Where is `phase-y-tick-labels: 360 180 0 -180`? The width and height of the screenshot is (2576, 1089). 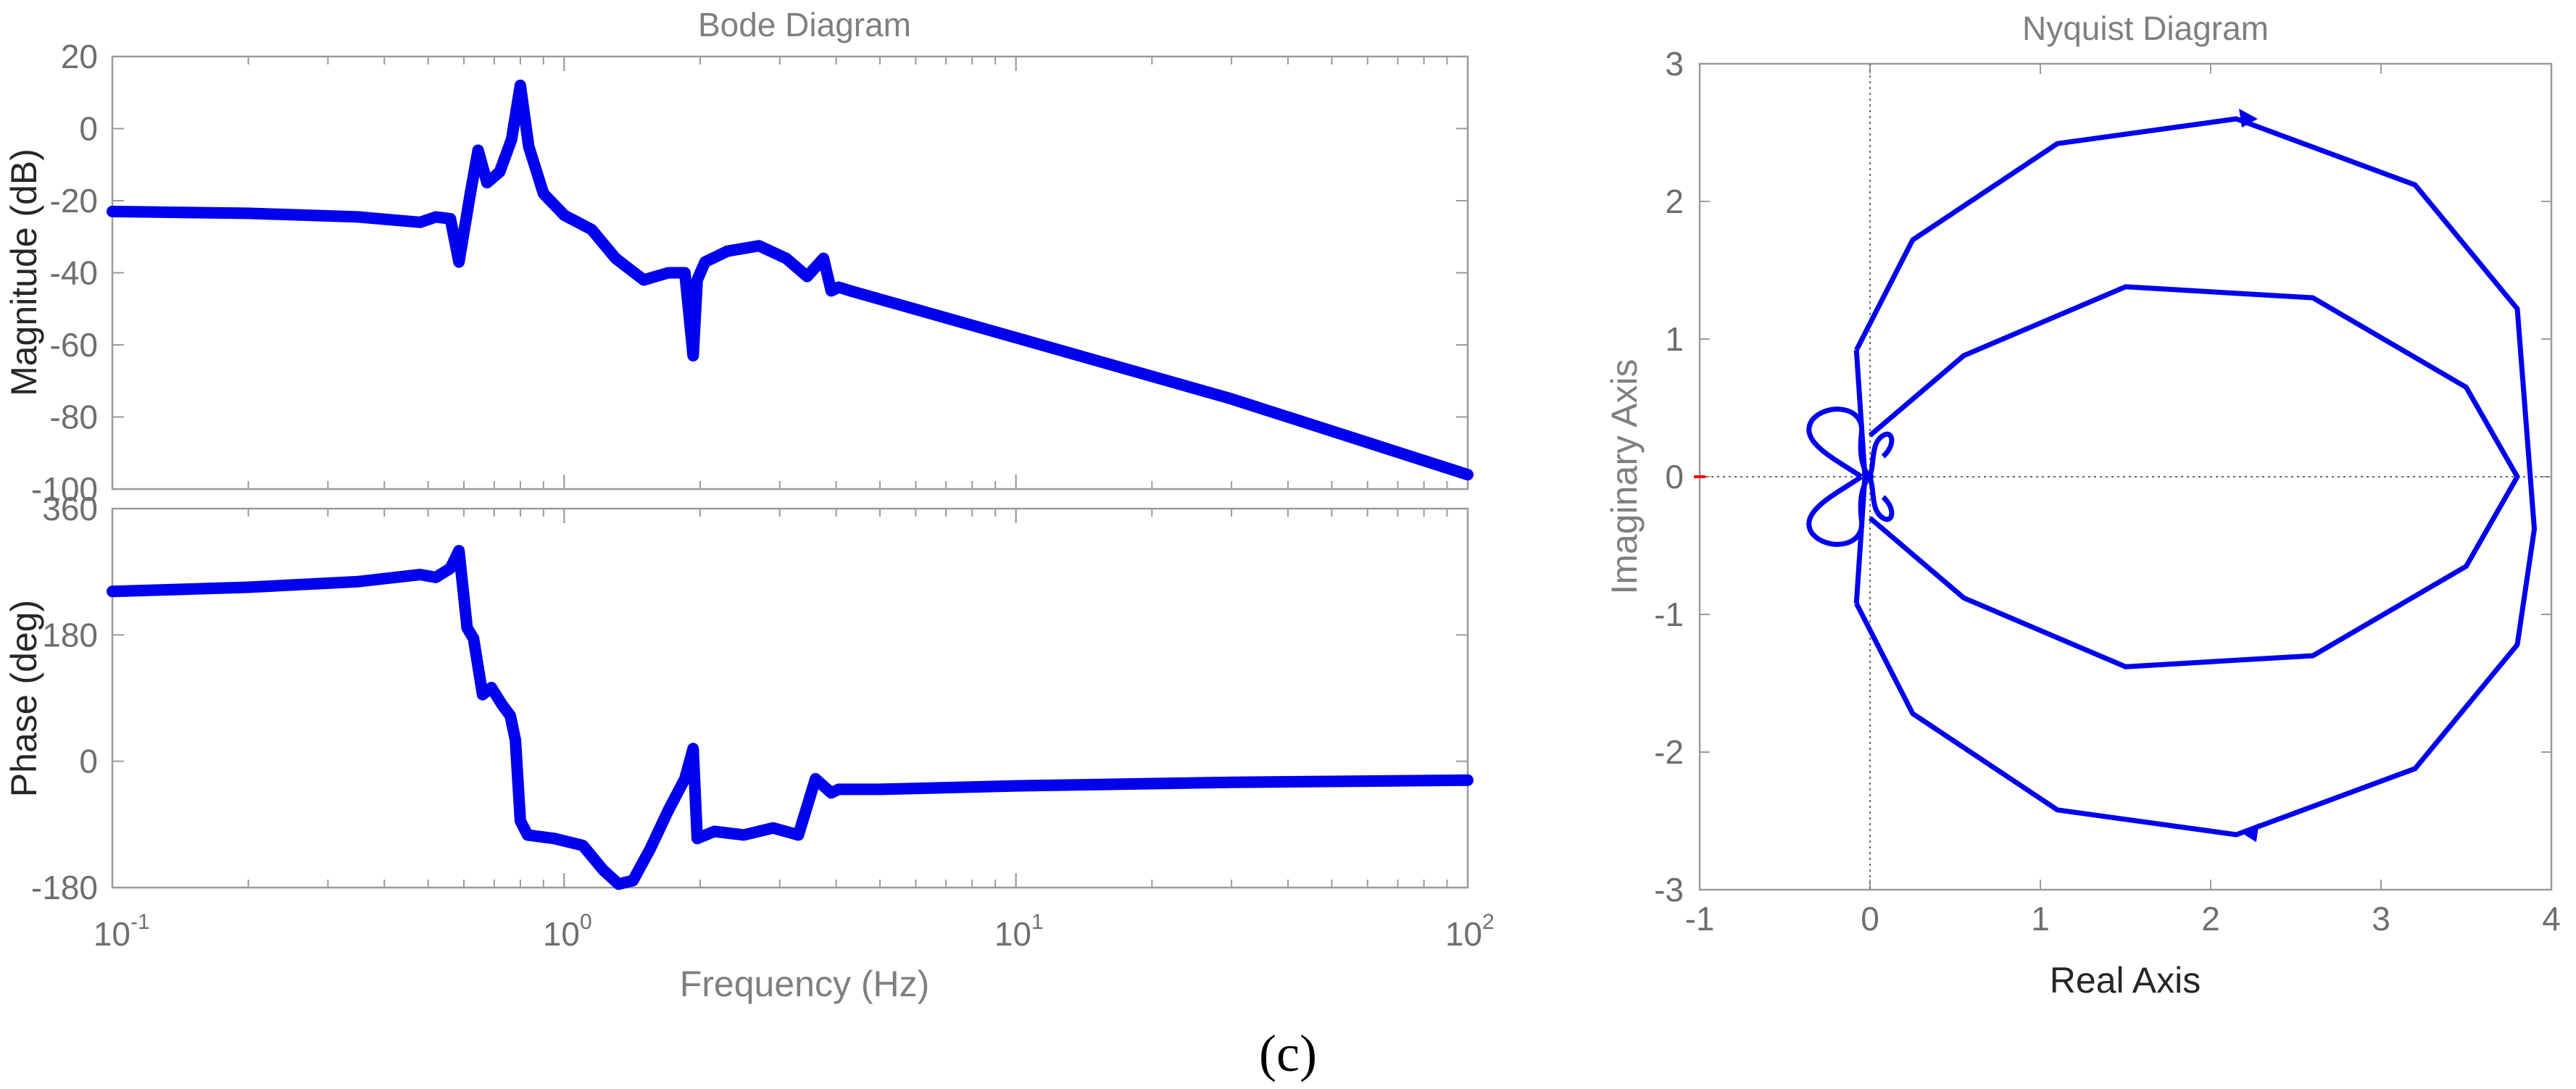
phase-y-tick-labels: 360 180 0 -180 is located at coordinates (64, 698).